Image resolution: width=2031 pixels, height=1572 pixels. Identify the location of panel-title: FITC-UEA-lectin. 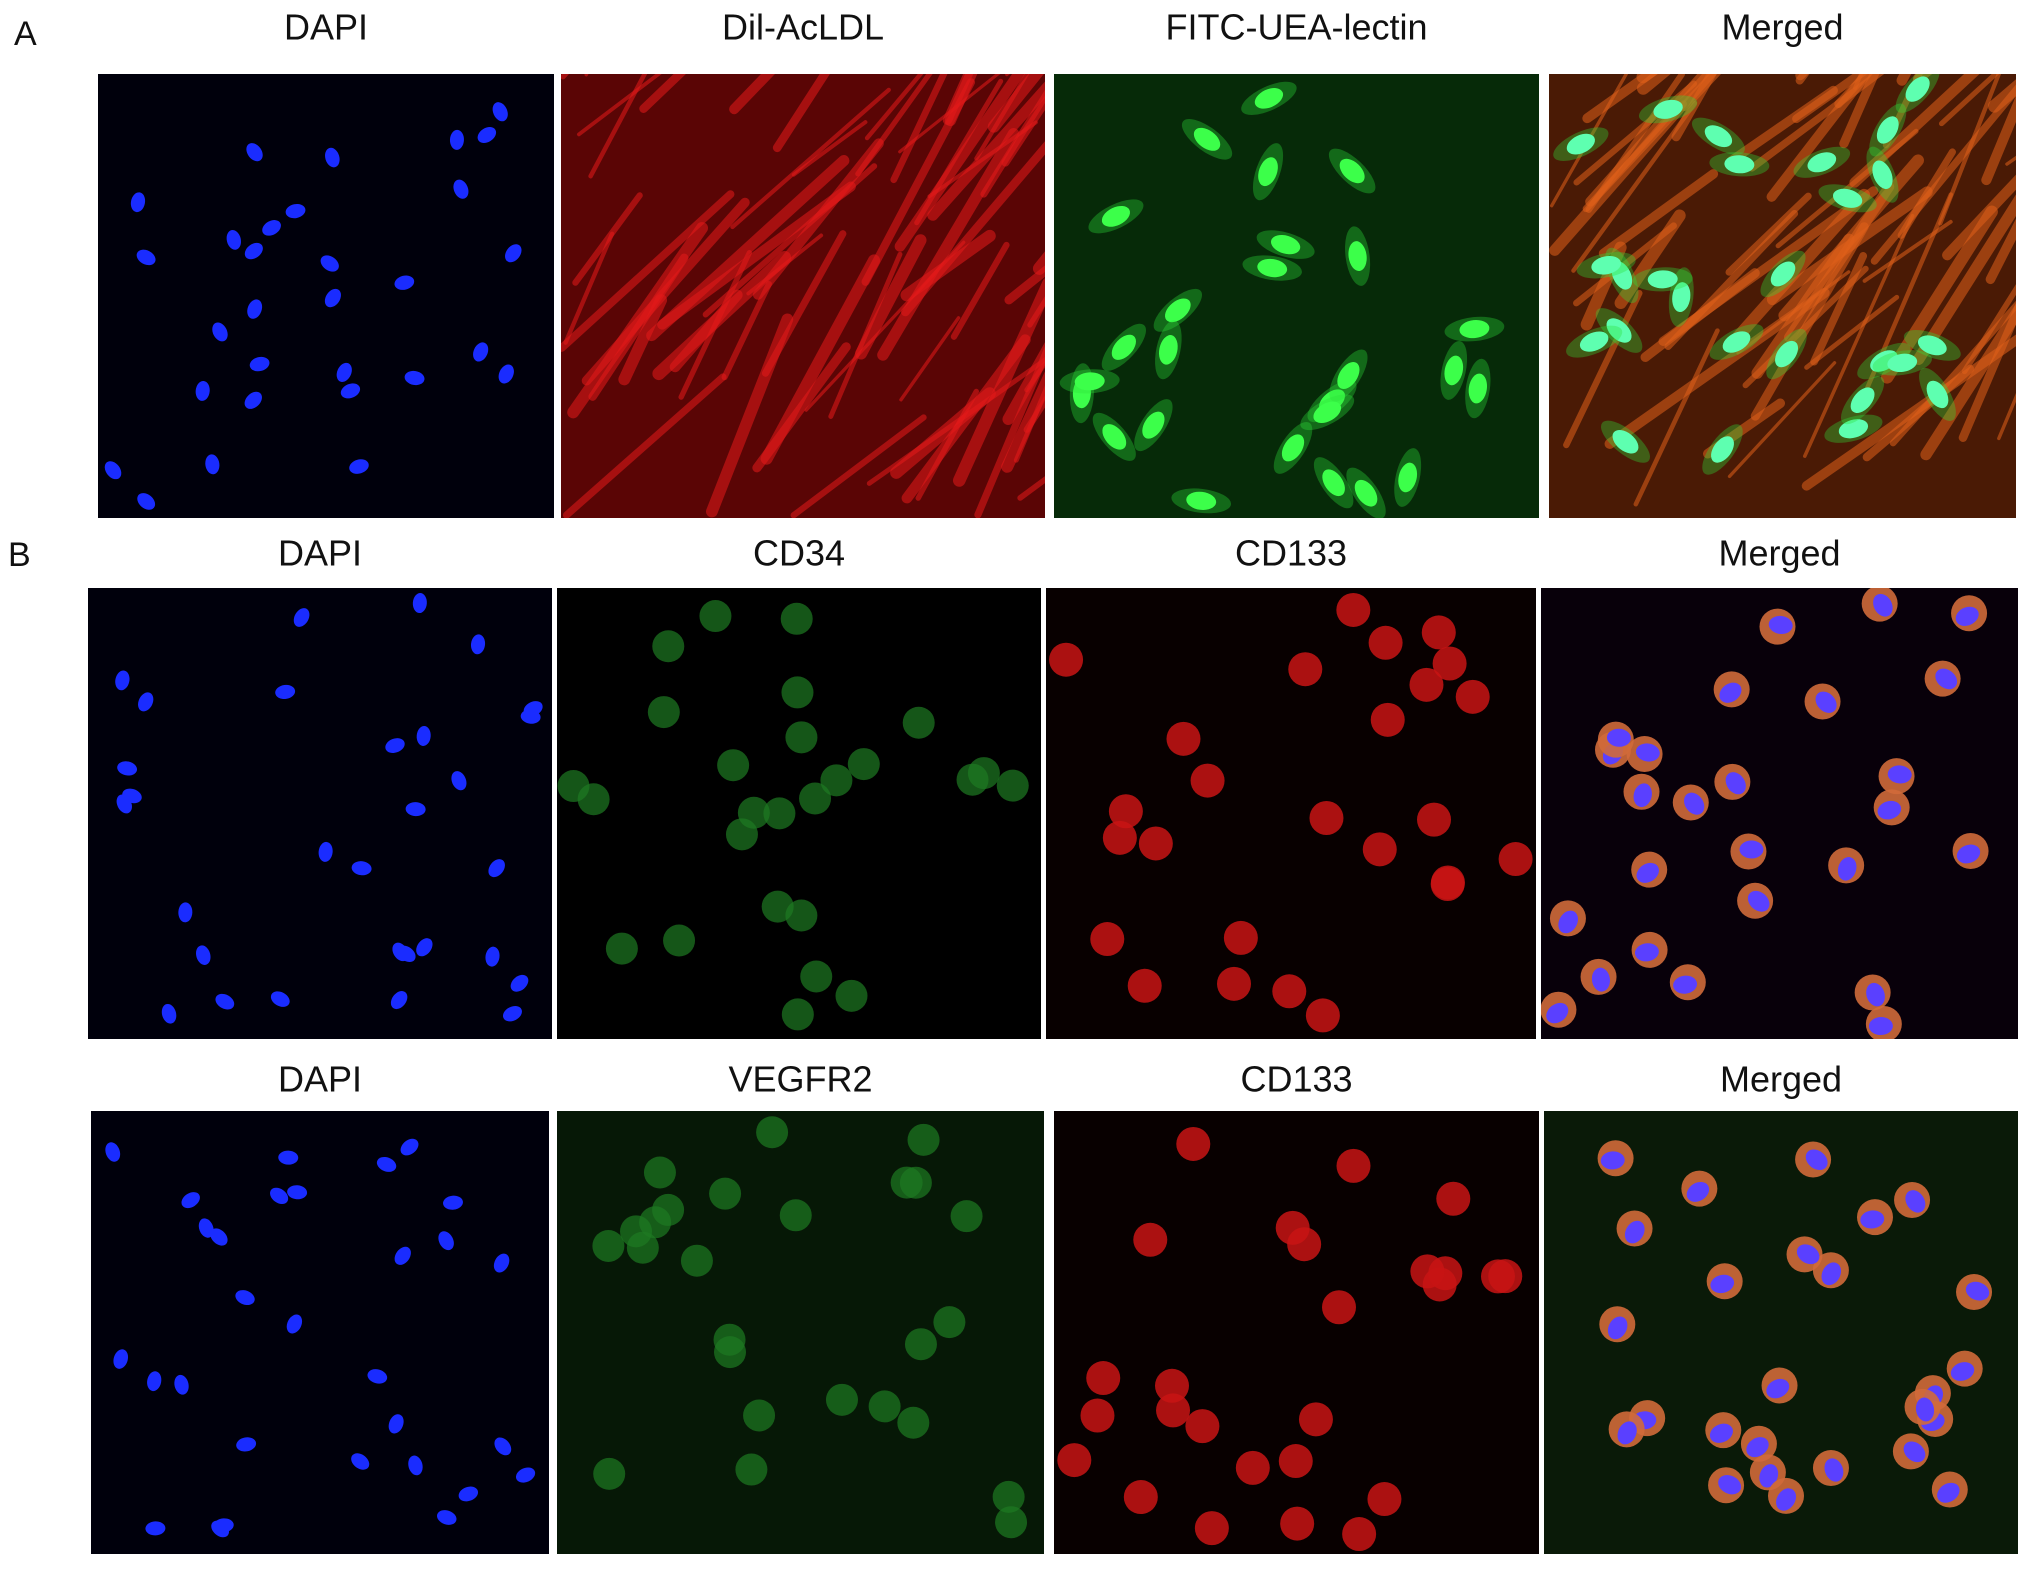
(1296, 27).